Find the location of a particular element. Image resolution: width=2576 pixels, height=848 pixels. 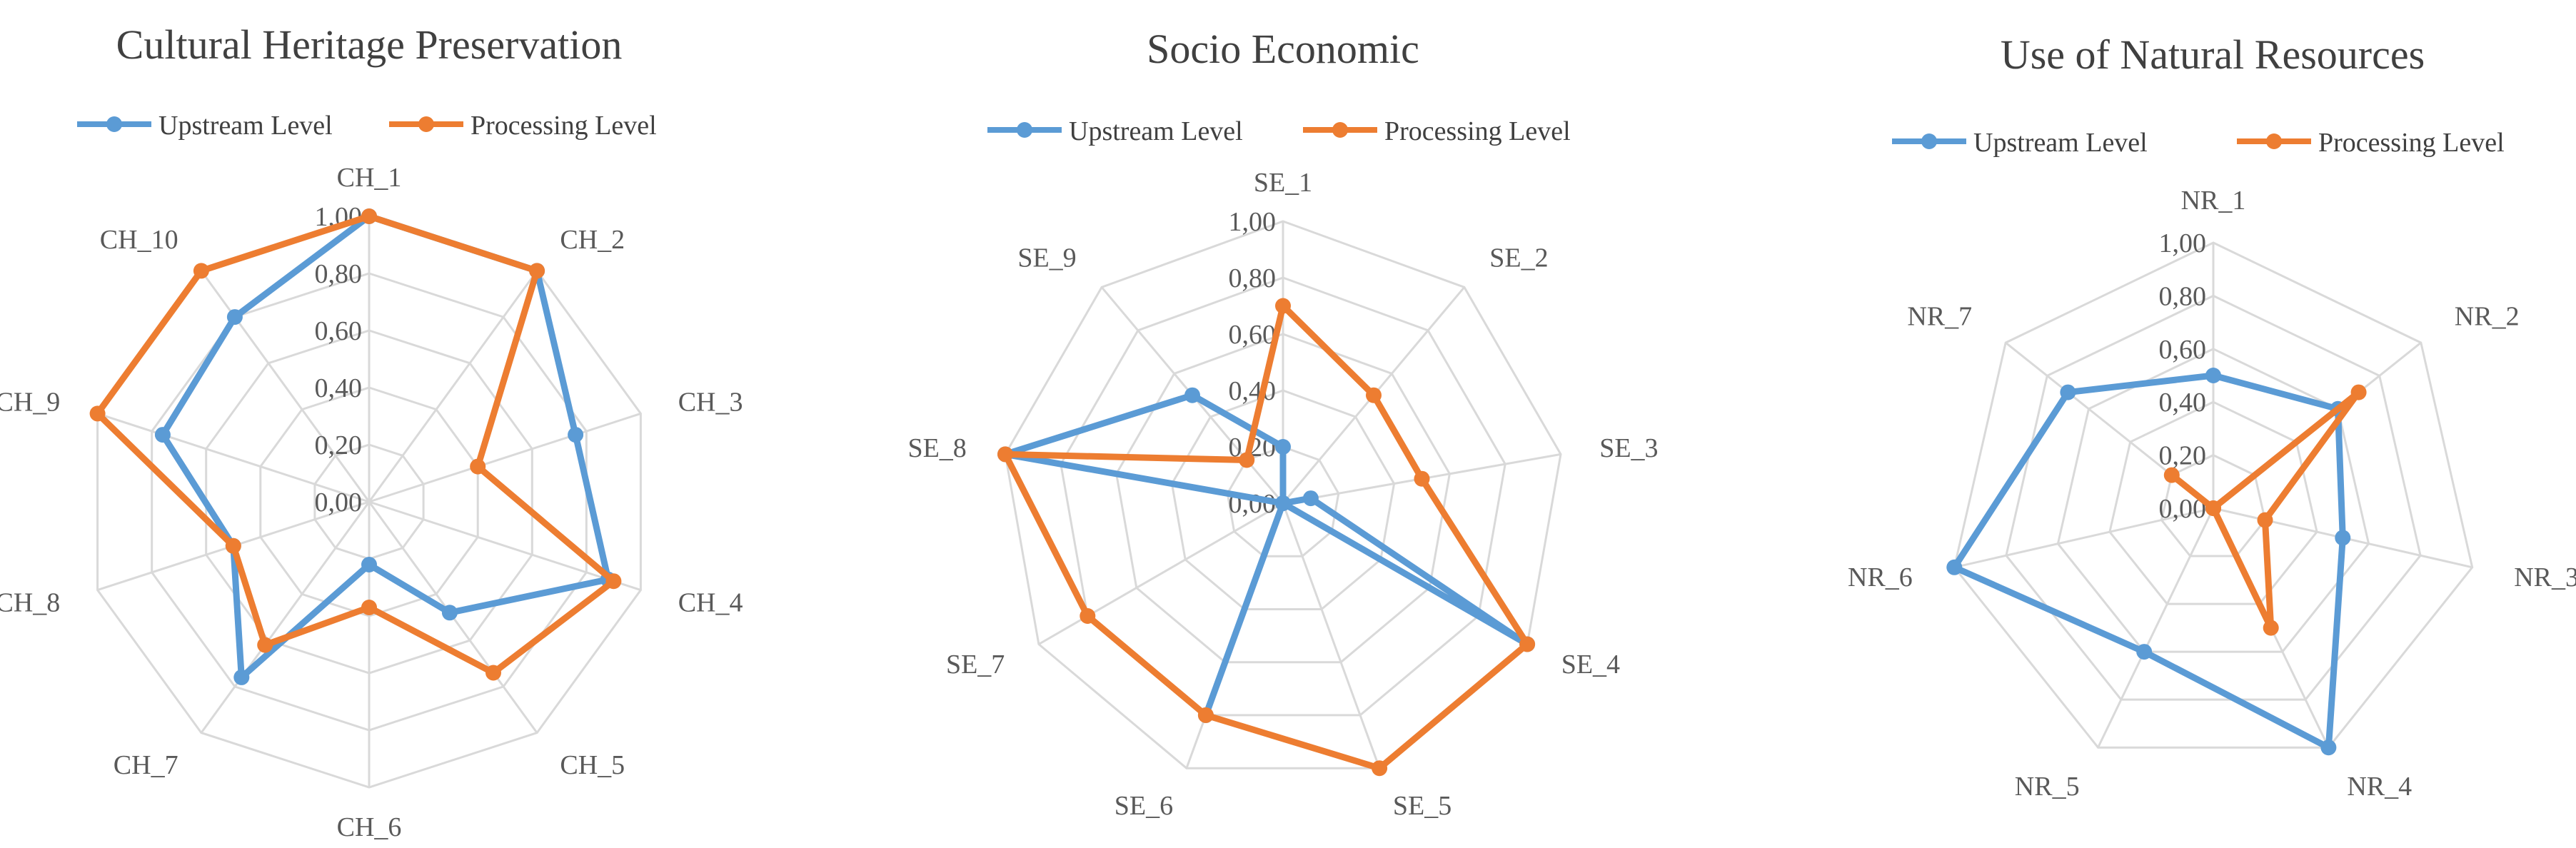

category-label-NR_6: NR_6 is located at coordinates (1880, 577).